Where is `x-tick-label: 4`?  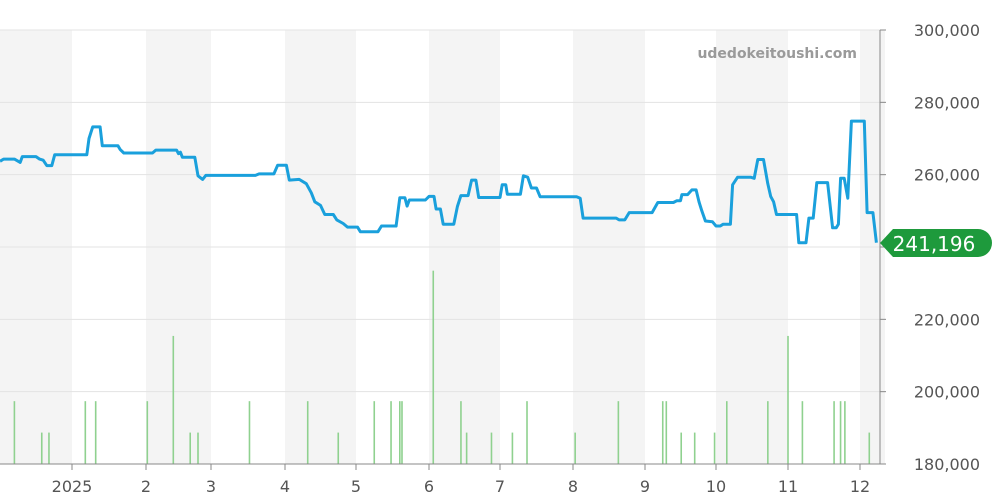
x-tick-label: 4 is located at coordinates (285, 486).